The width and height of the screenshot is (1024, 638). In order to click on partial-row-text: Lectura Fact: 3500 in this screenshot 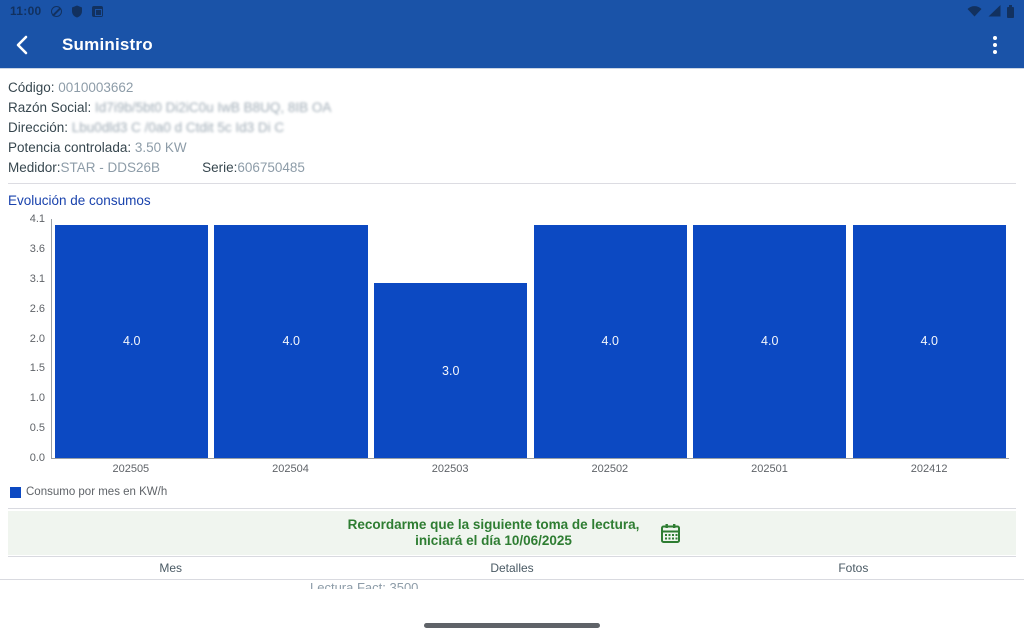, I will do `click(364, 584)`.